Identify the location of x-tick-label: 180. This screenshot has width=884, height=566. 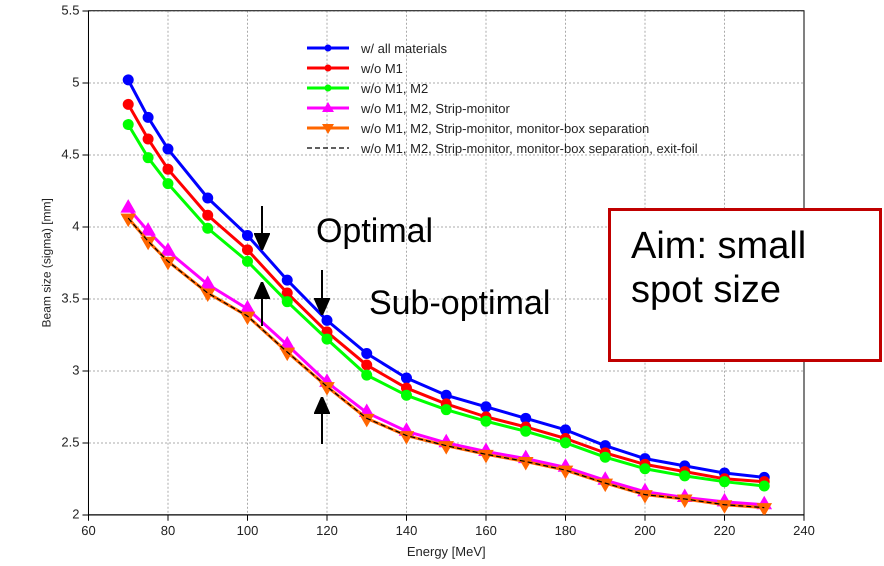
(565, 530).